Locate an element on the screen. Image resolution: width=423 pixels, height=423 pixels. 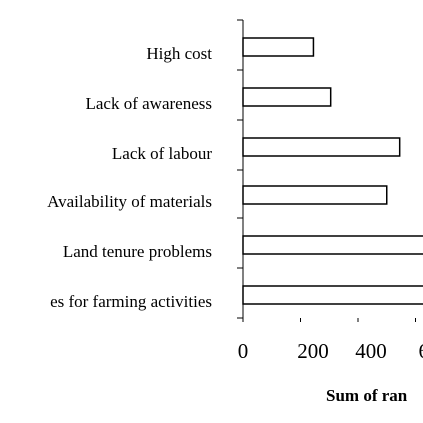
category-label: Land tenure problems is located at coordinates (137, 251).